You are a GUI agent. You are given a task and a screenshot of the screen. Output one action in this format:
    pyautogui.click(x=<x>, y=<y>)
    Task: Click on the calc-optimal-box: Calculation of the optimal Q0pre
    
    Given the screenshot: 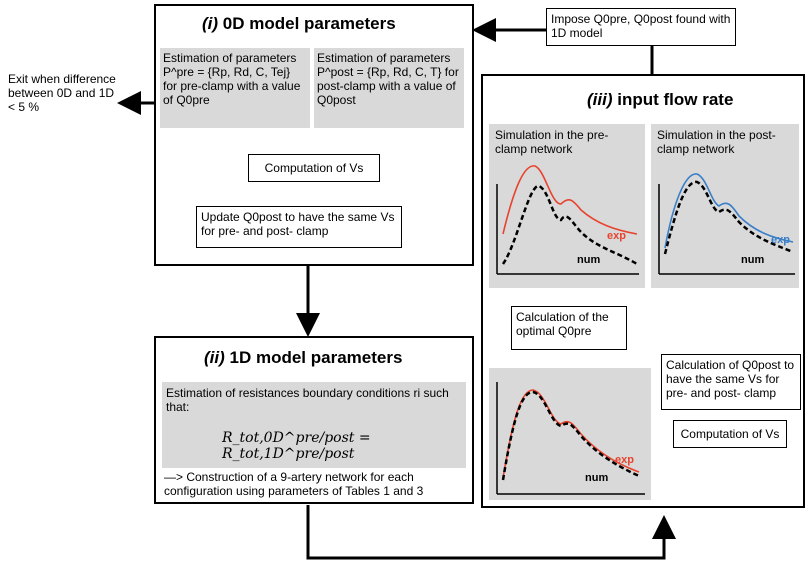 What is the action you would take?
    pyautogui.click(x=569, y=328)
    